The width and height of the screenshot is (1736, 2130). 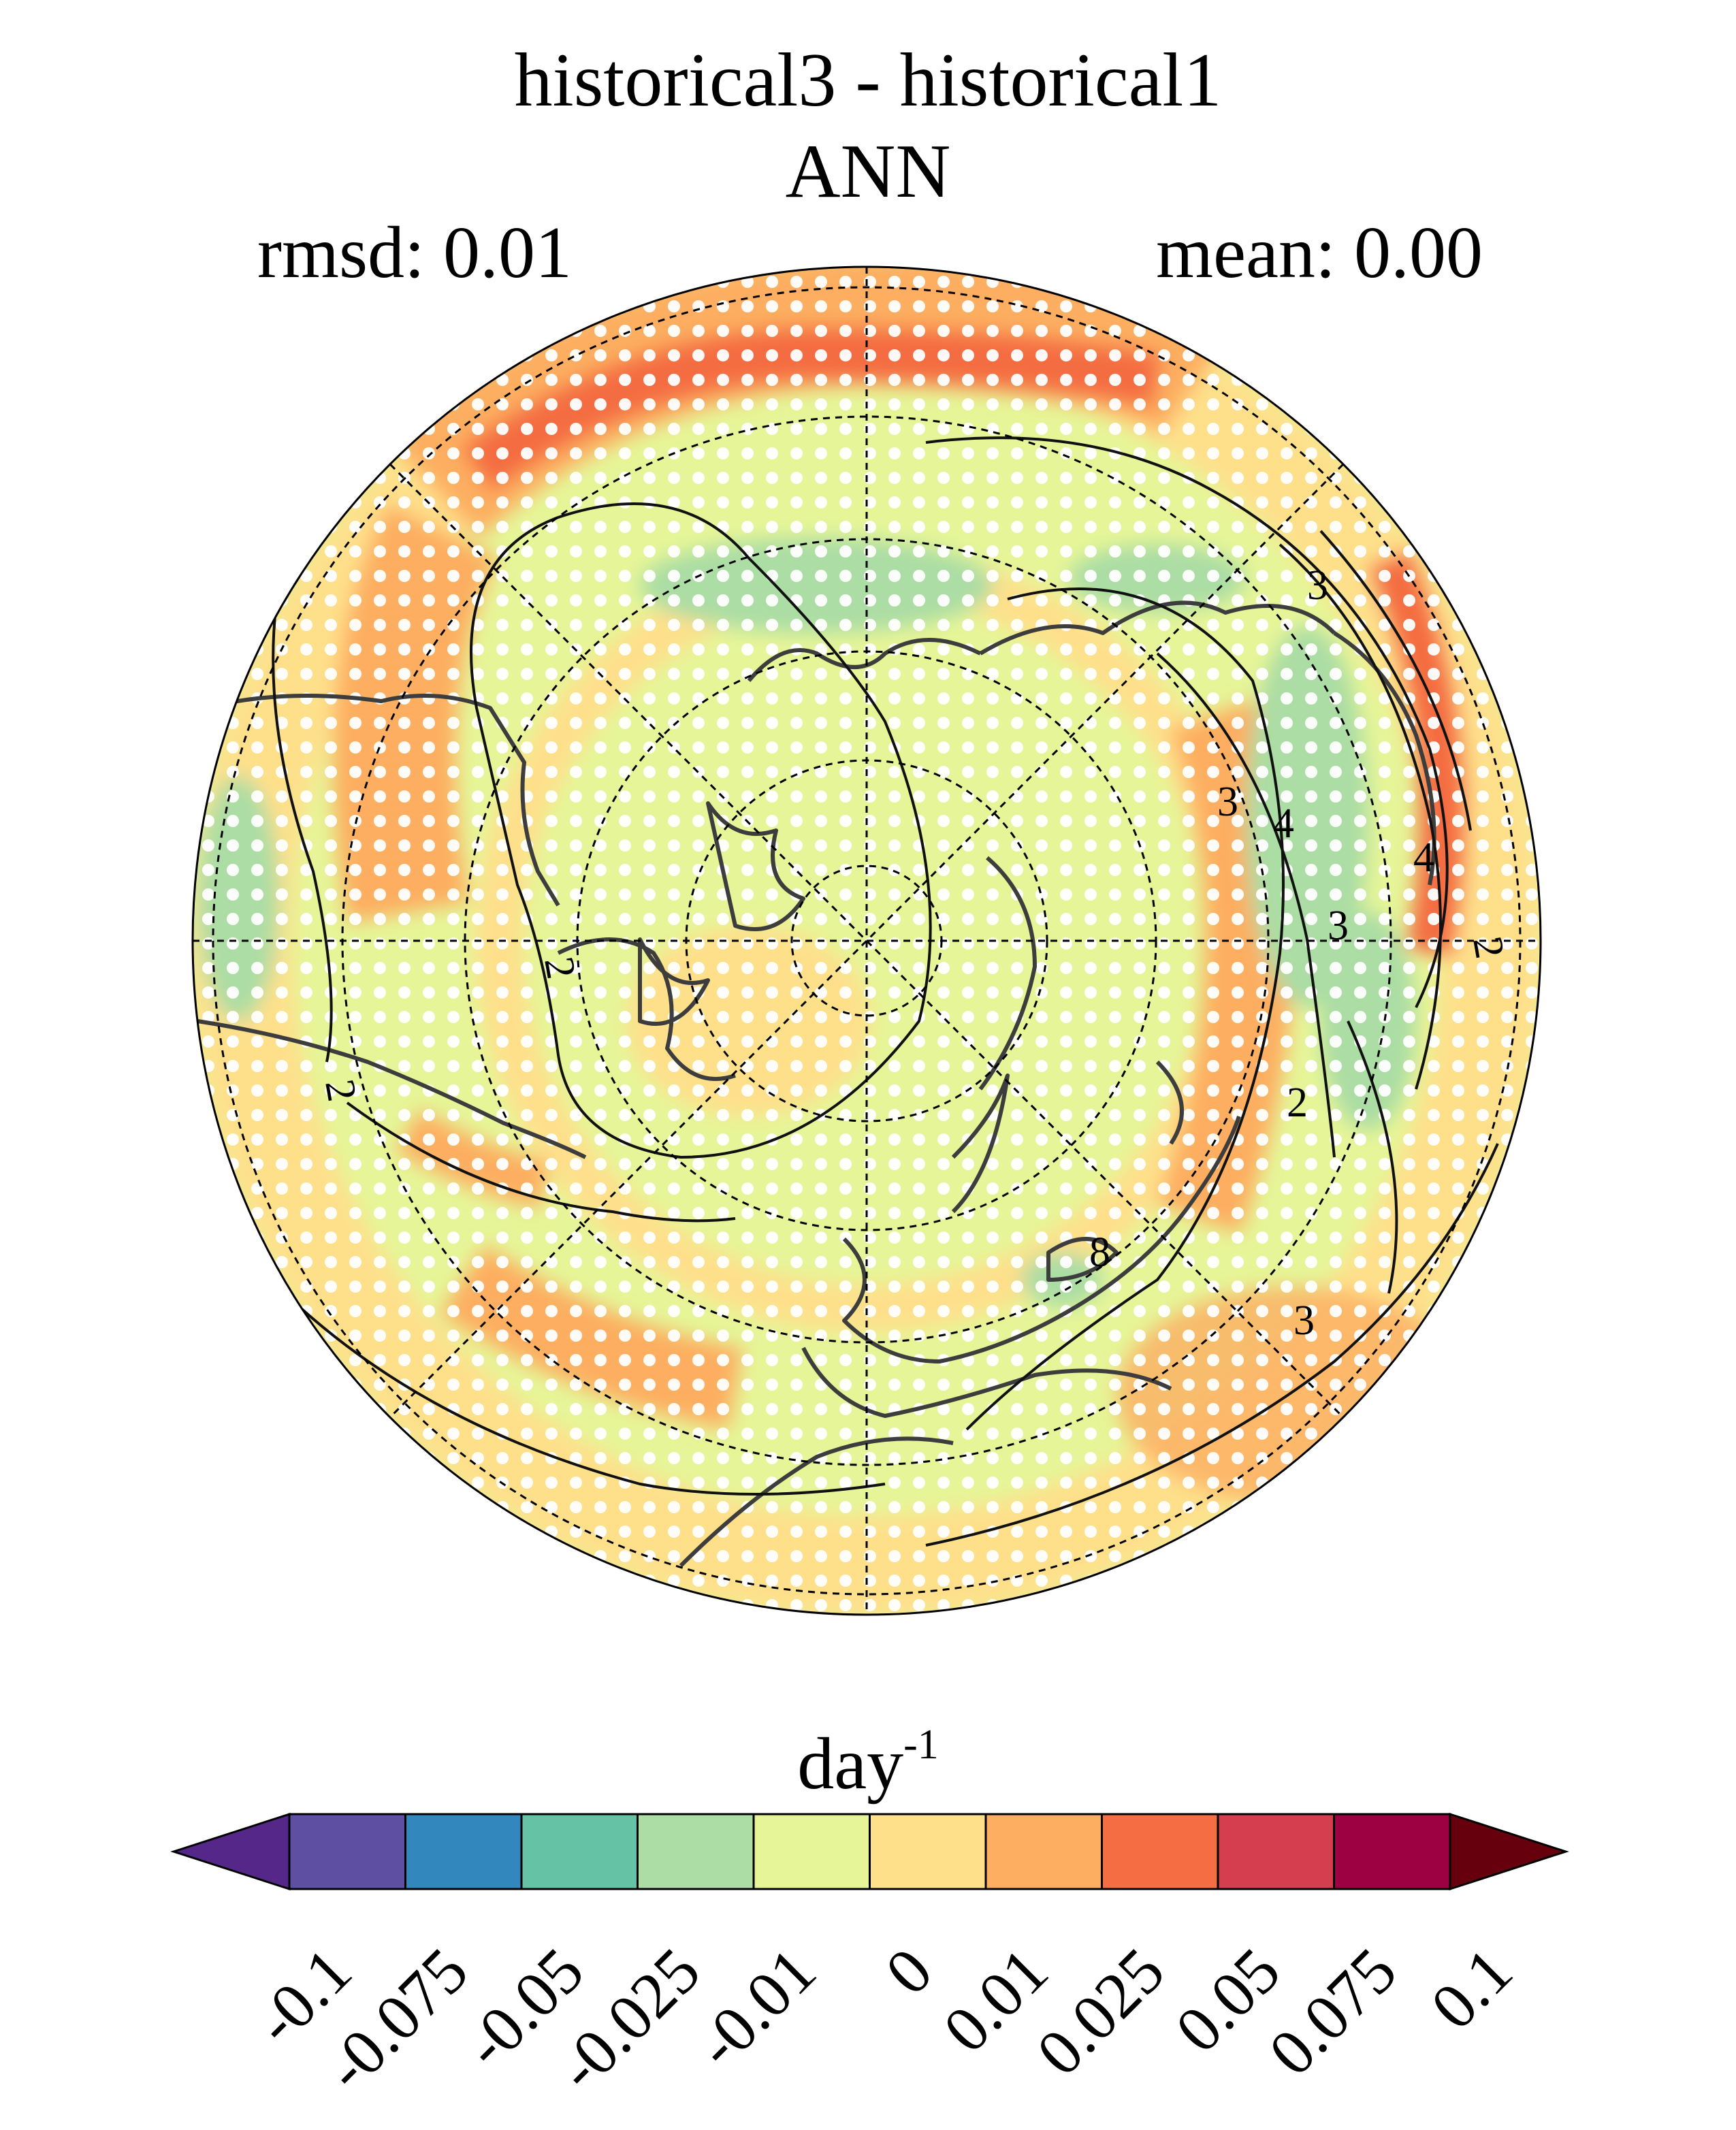 I want to click on colorbar-under-triangle, so click(x=230, y=1851).